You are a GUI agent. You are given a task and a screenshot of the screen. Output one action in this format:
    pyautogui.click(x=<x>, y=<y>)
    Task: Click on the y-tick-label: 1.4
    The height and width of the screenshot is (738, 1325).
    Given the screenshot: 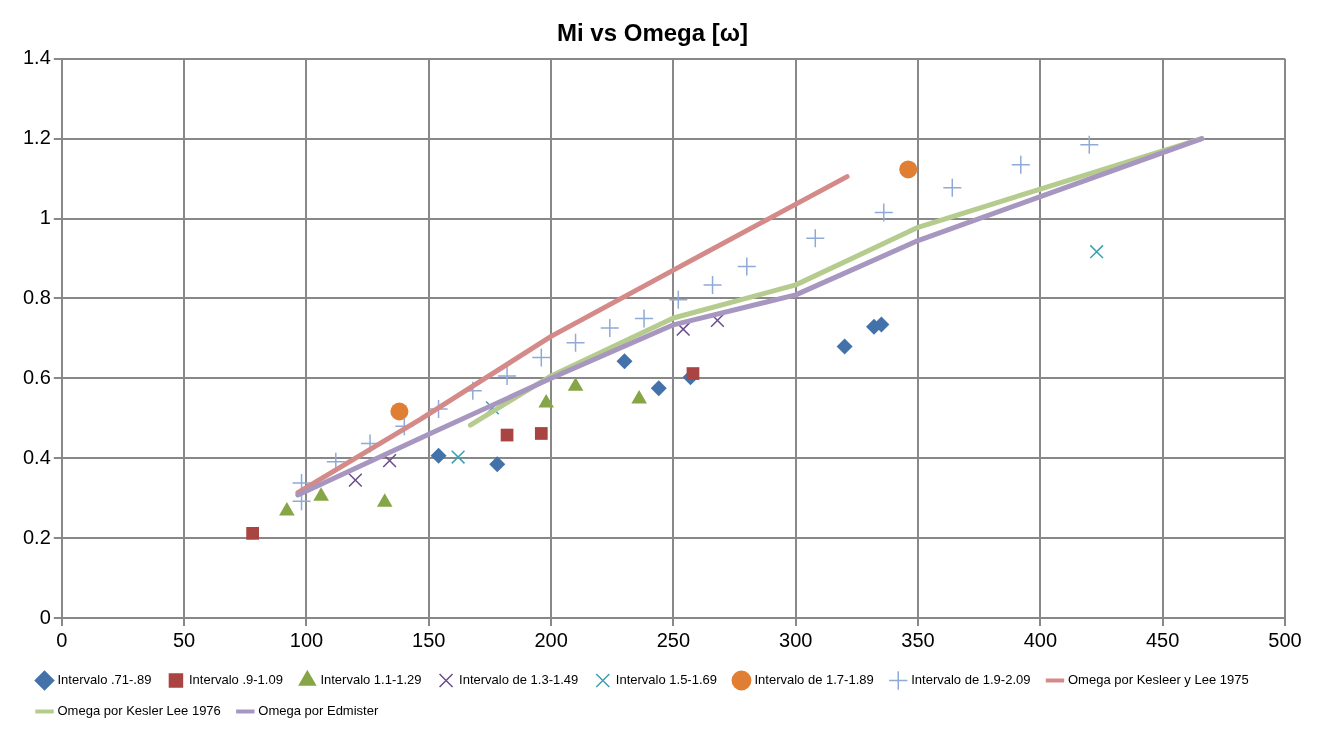 What is the action you would take?
    pyautogui.click(x=36, y=57)
    